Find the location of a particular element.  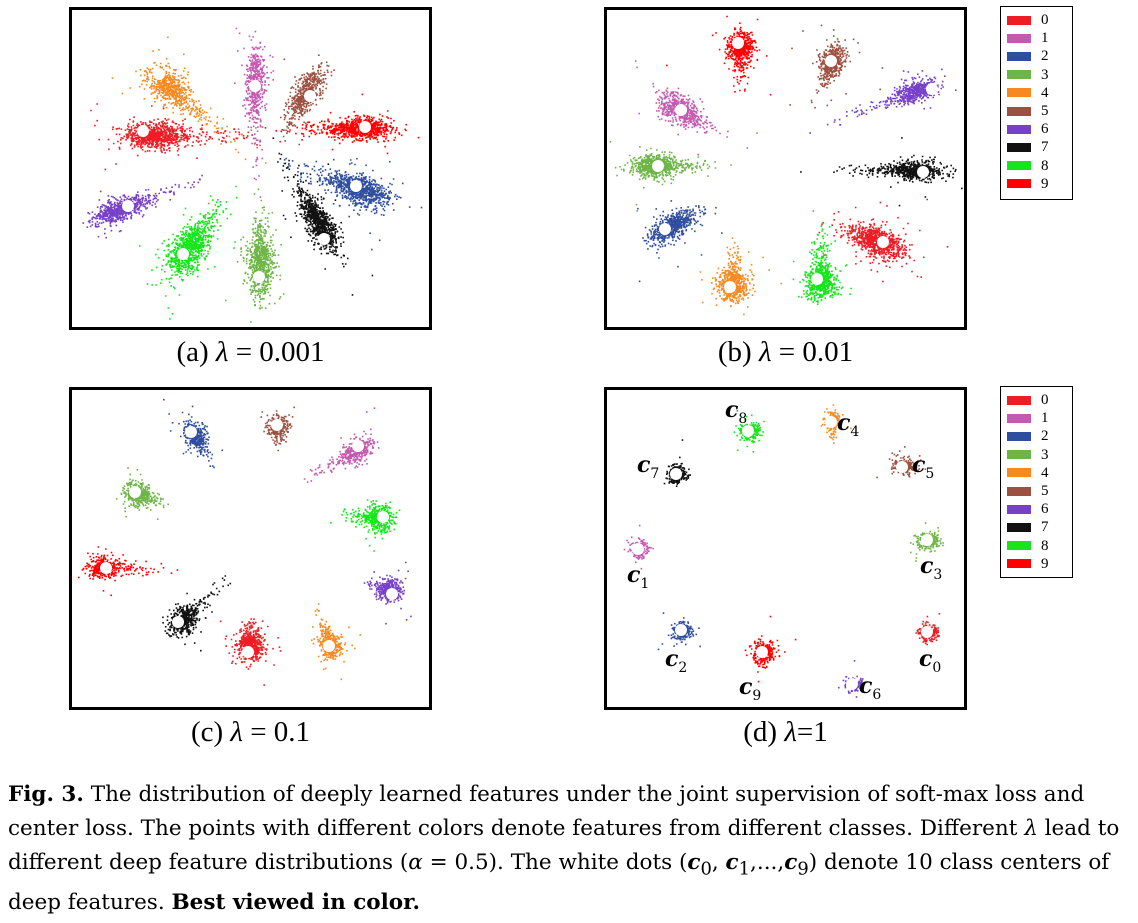

legend-entry-9: 9 is located at coordinates (1036, 564).